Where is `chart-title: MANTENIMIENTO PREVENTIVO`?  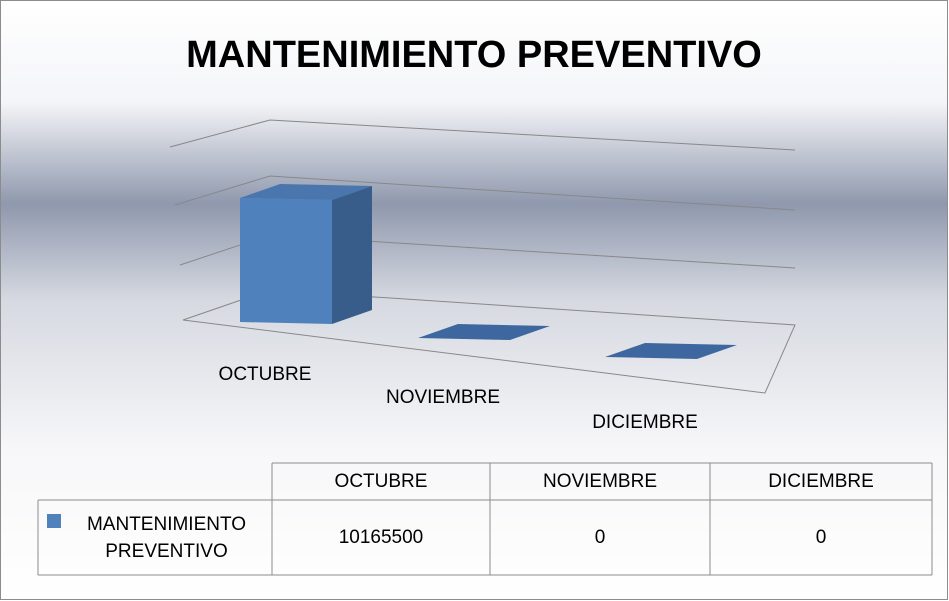 chart-title: MANTENIMIENTO PREVENTIVO is located at coordinates (474, 55).